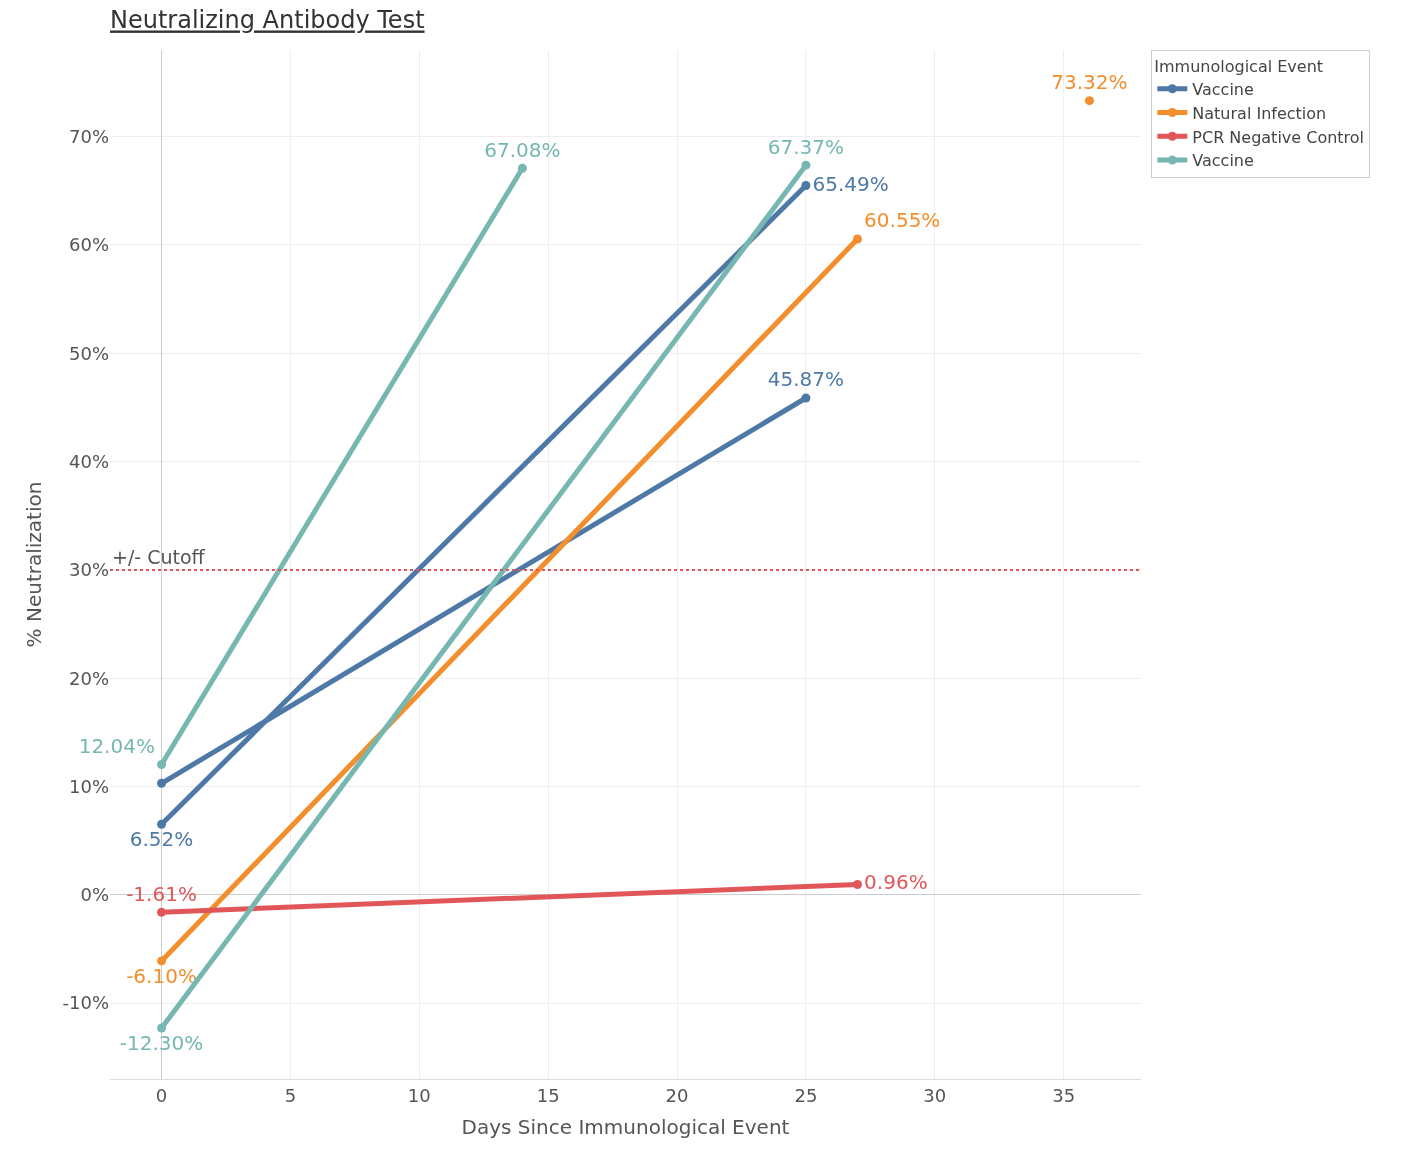 The height and width of the screenshot is (1169, 1411). I want to click on data-label: 67.37%, so click(806, 146).